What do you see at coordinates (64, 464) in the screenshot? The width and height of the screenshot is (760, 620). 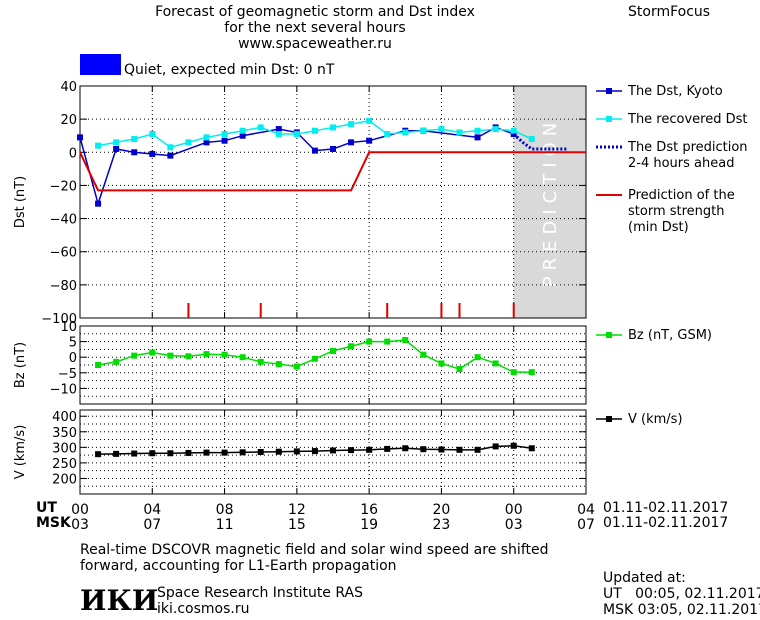 I see `y-tick-label: 250` at bounding box center [64, 464].